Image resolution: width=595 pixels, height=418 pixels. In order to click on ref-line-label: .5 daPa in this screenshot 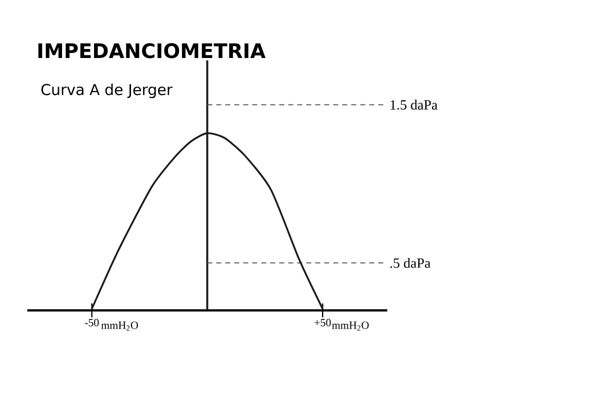, I will do `click(410, 263)`.